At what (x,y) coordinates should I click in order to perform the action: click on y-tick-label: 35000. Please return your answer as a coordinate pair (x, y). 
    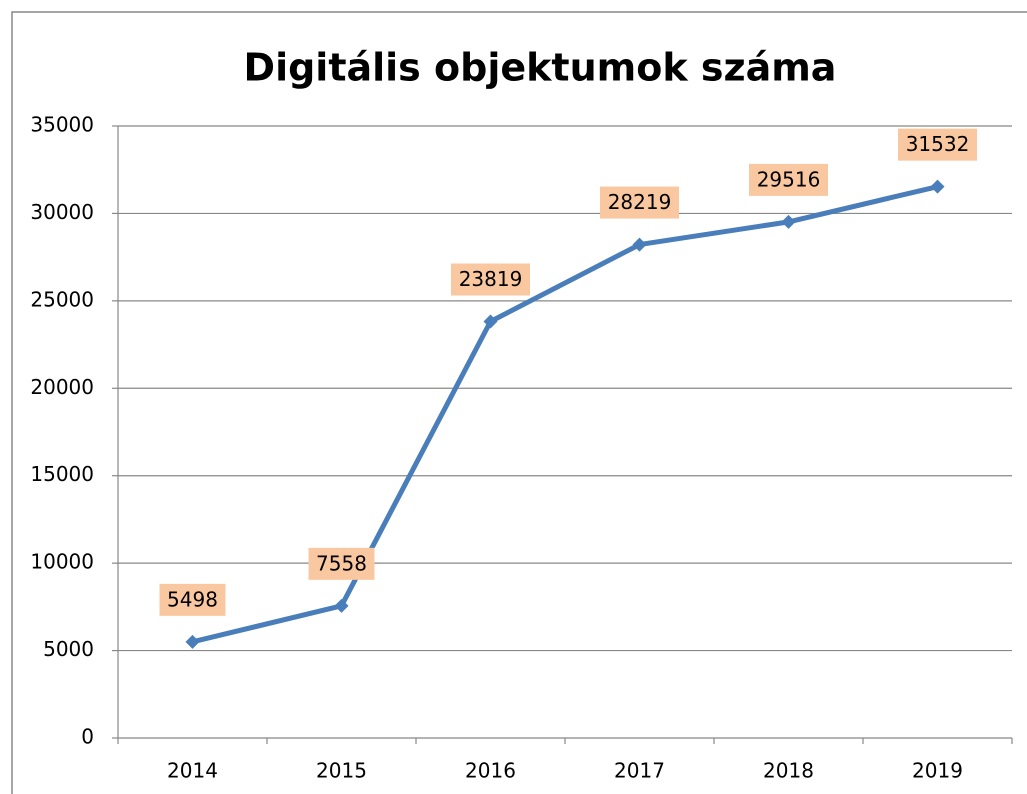
    Looking at the image, I should click on (62, 125).